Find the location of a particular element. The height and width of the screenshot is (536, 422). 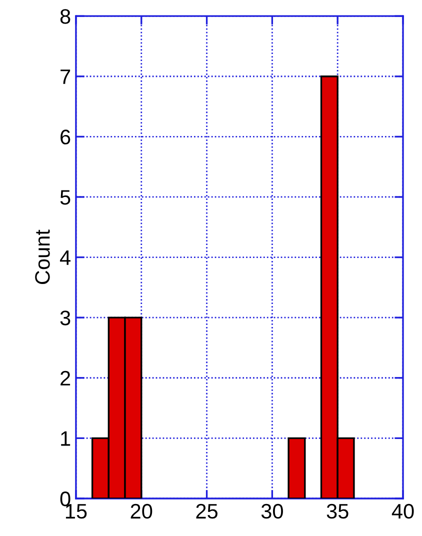

x-tick-label: 15 is located at coordinates (76, 511).